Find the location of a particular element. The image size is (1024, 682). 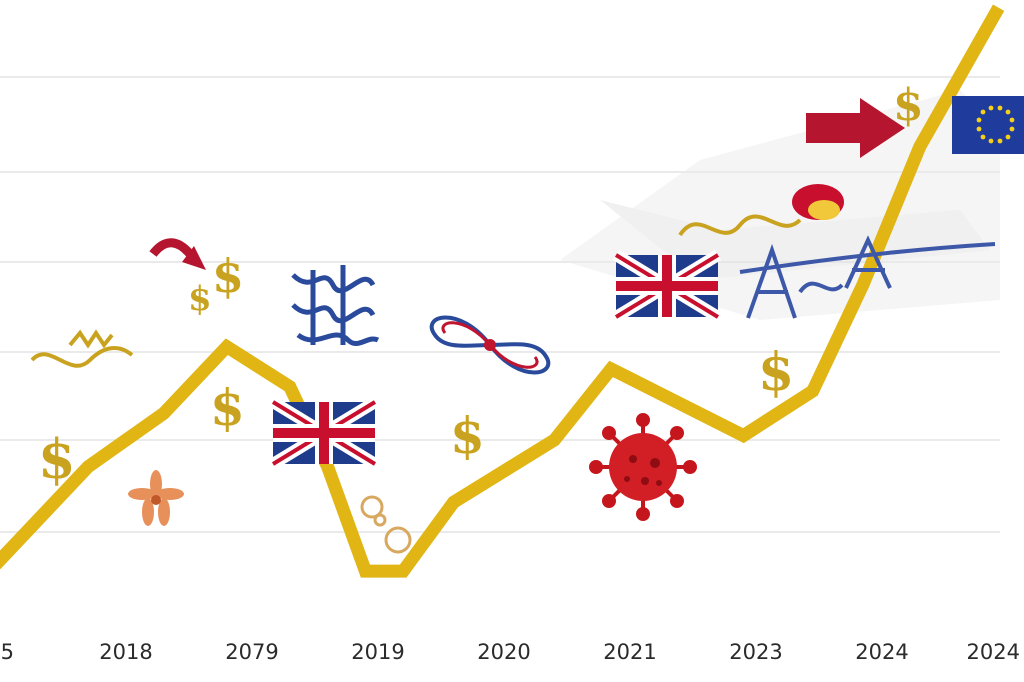

x-tick-label: 2020 is located at coordinates (503, 652).